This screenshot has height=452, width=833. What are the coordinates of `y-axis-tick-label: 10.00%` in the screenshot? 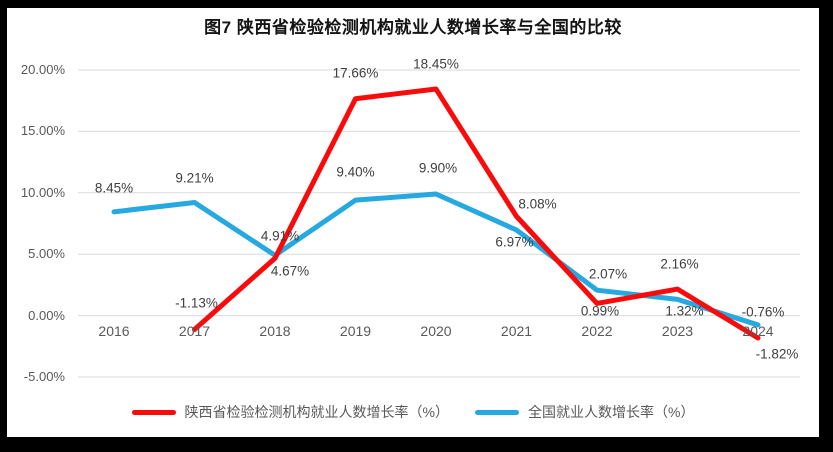 It's located at (42, 192).